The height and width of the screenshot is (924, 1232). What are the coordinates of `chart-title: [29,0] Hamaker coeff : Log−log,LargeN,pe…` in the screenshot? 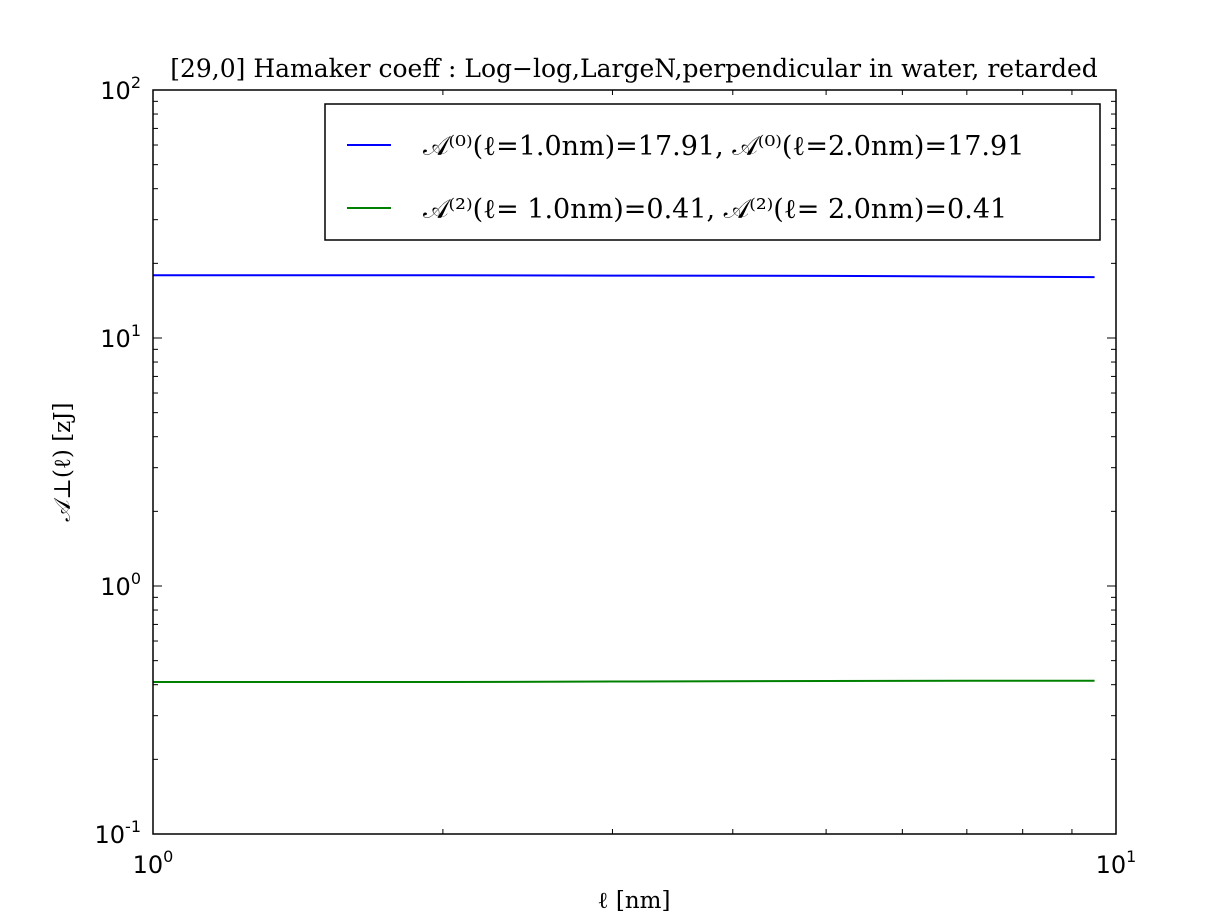 It's located at (634, 68).